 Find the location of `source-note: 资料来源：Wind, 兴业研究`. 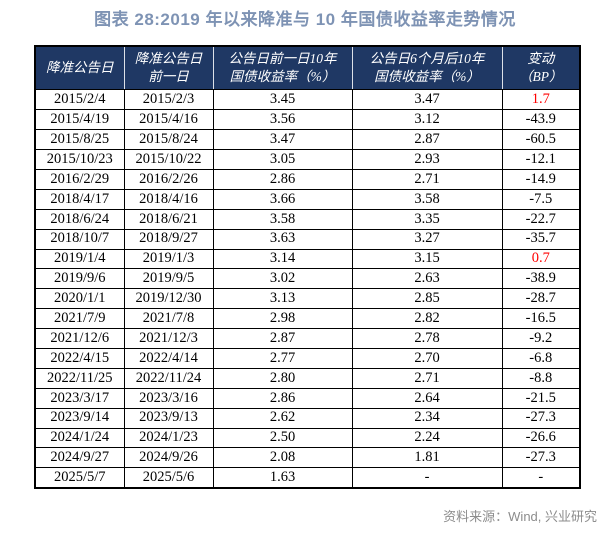

source-note: 资料来源：Wind, 兴业研究 is located at coordinates (520, 516).